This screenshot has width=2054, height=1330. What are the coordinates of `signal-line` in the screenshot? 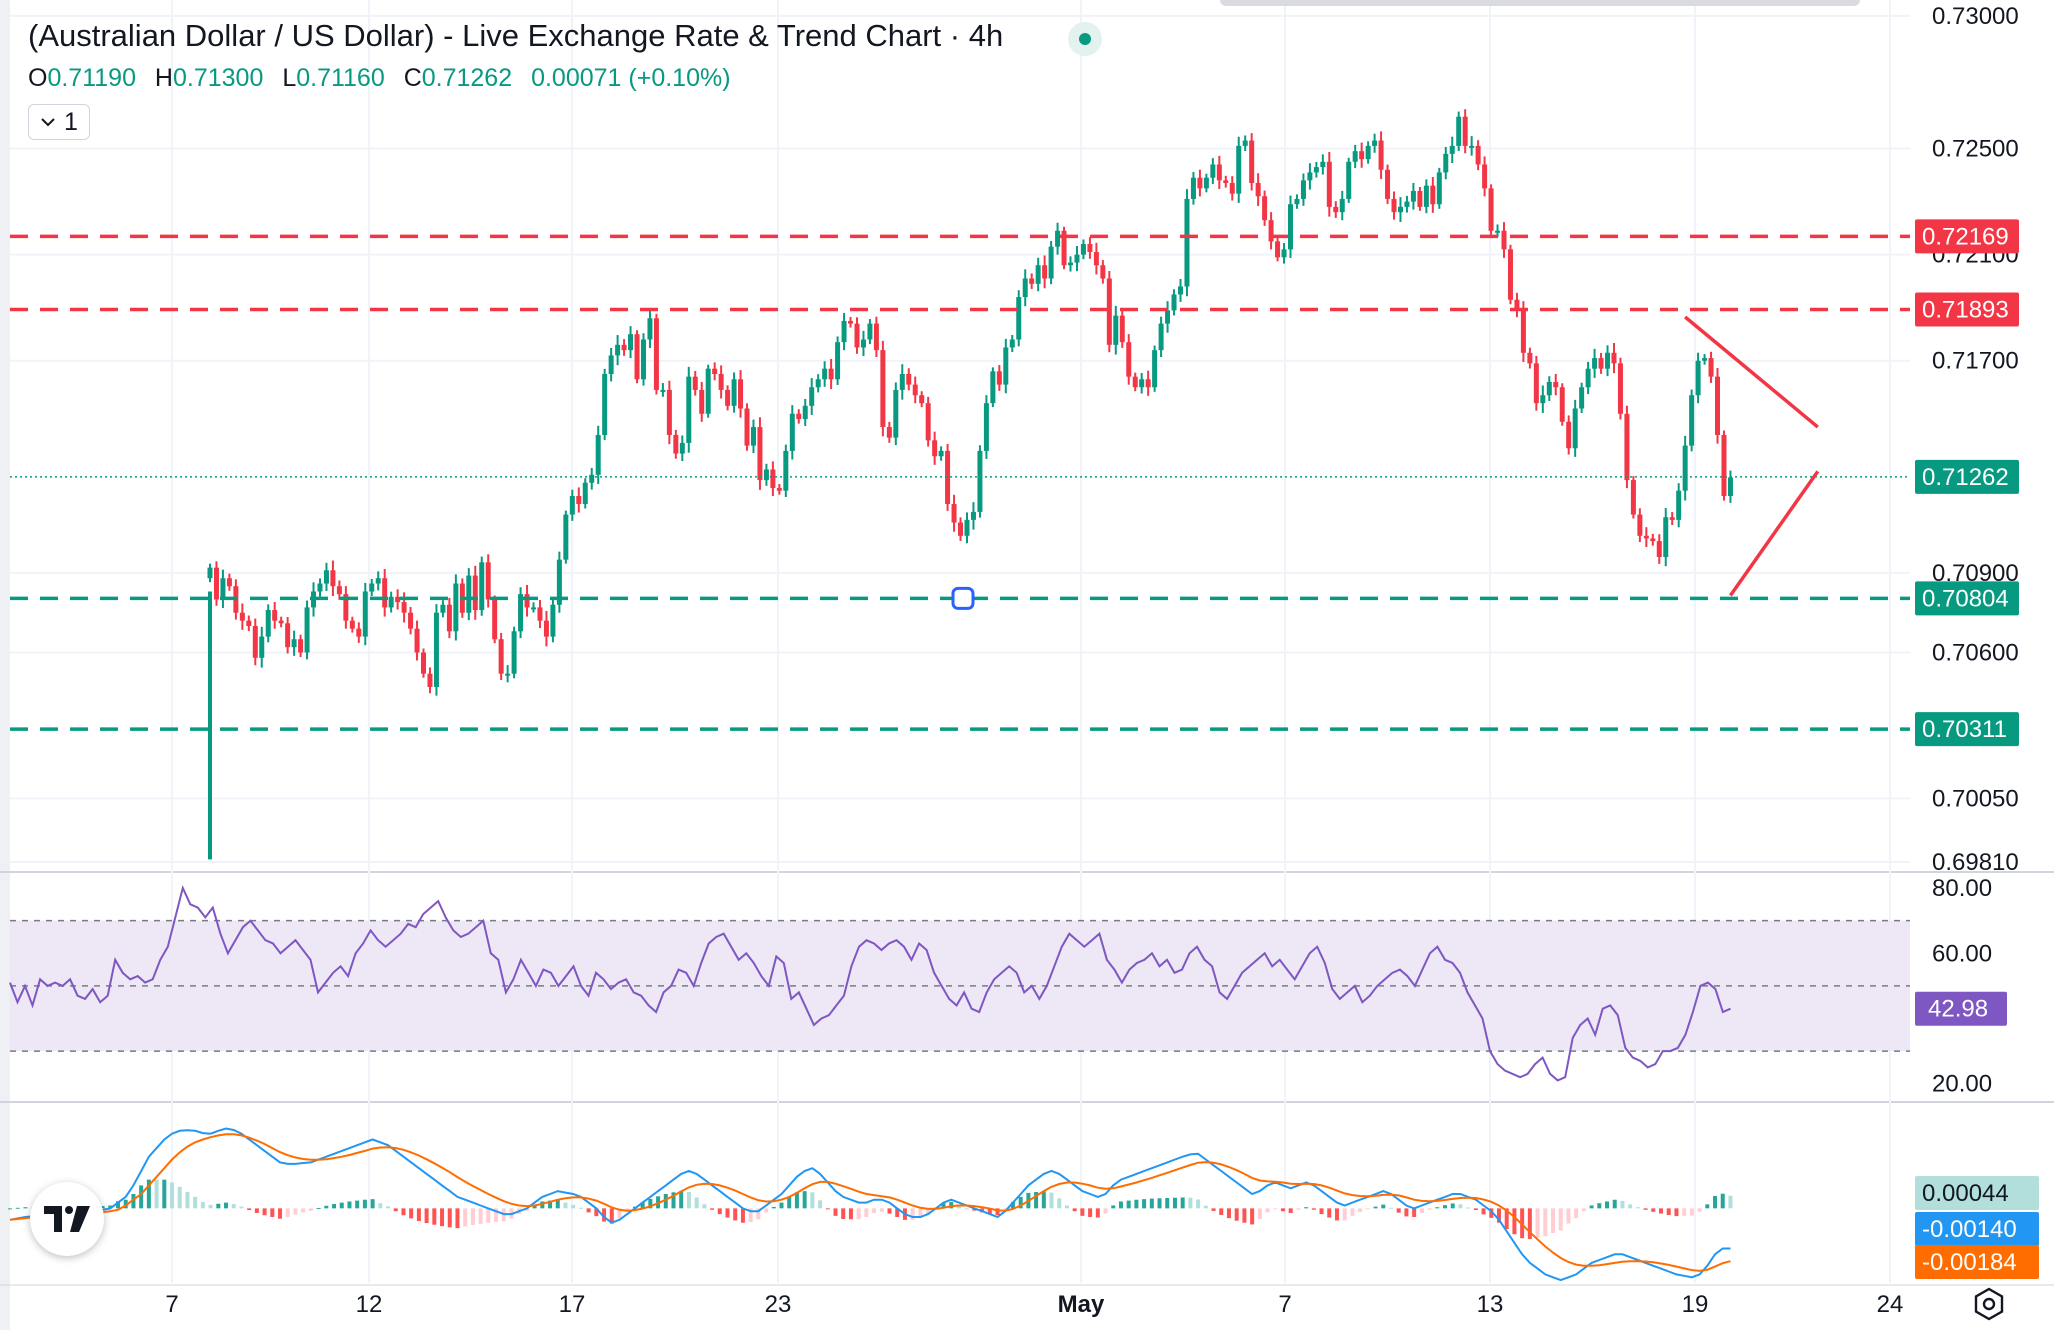 It's located at (870, 1202).